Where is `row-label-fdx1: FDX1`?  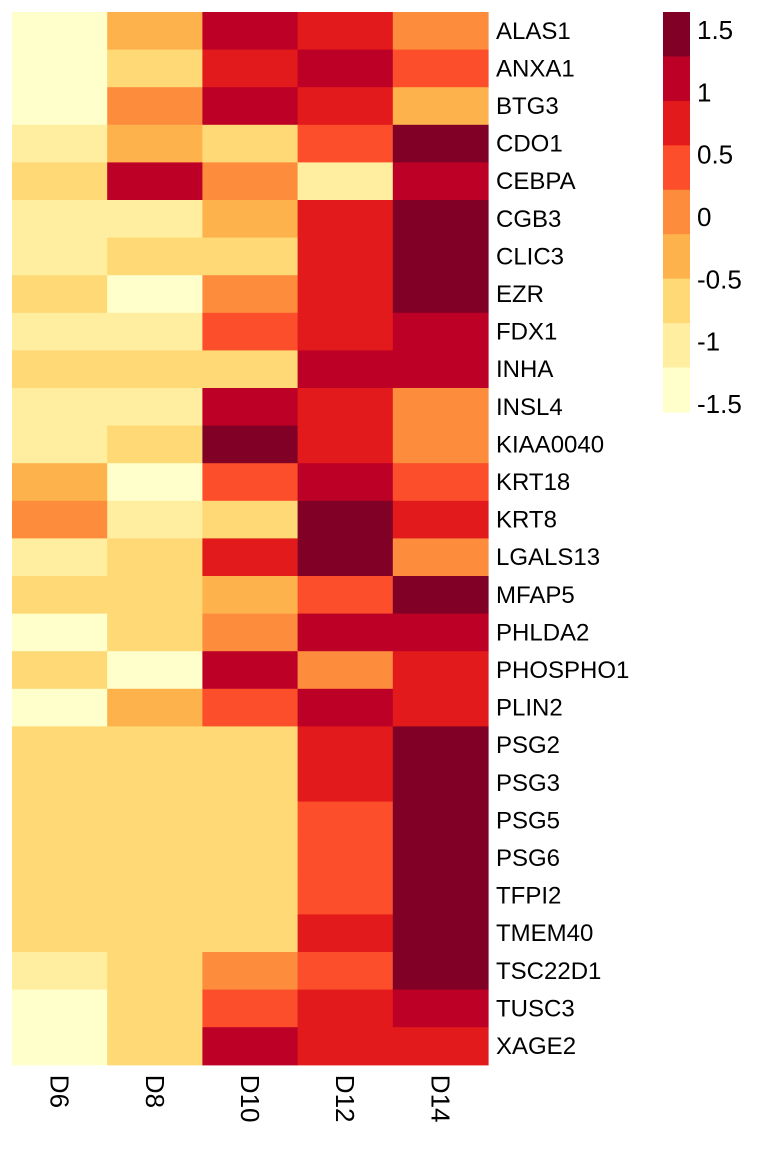
row-label-fdx1: FDX1 is located at coordinates (526, 332).